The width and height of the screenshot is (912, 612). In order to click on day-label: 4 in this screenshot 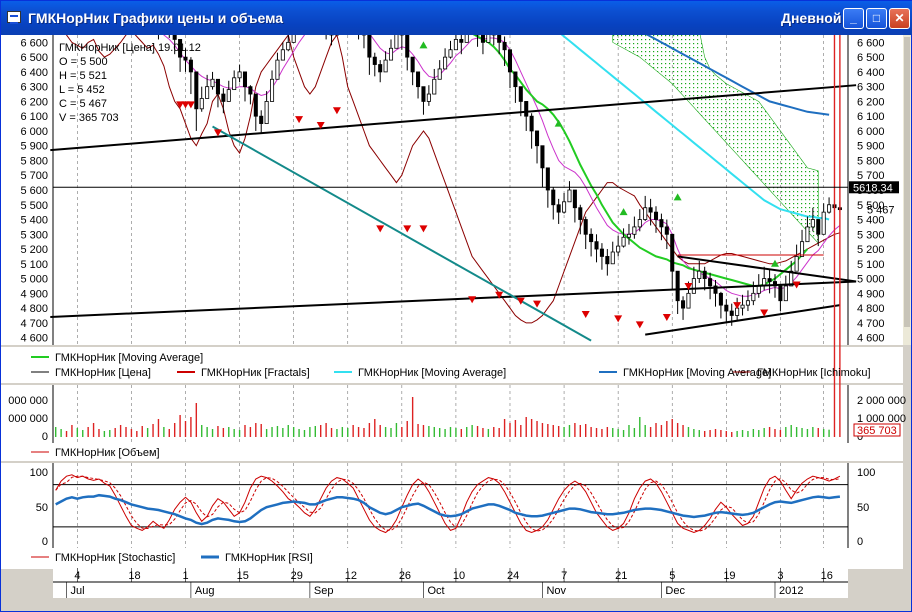, I will do `click(77, 576)`.